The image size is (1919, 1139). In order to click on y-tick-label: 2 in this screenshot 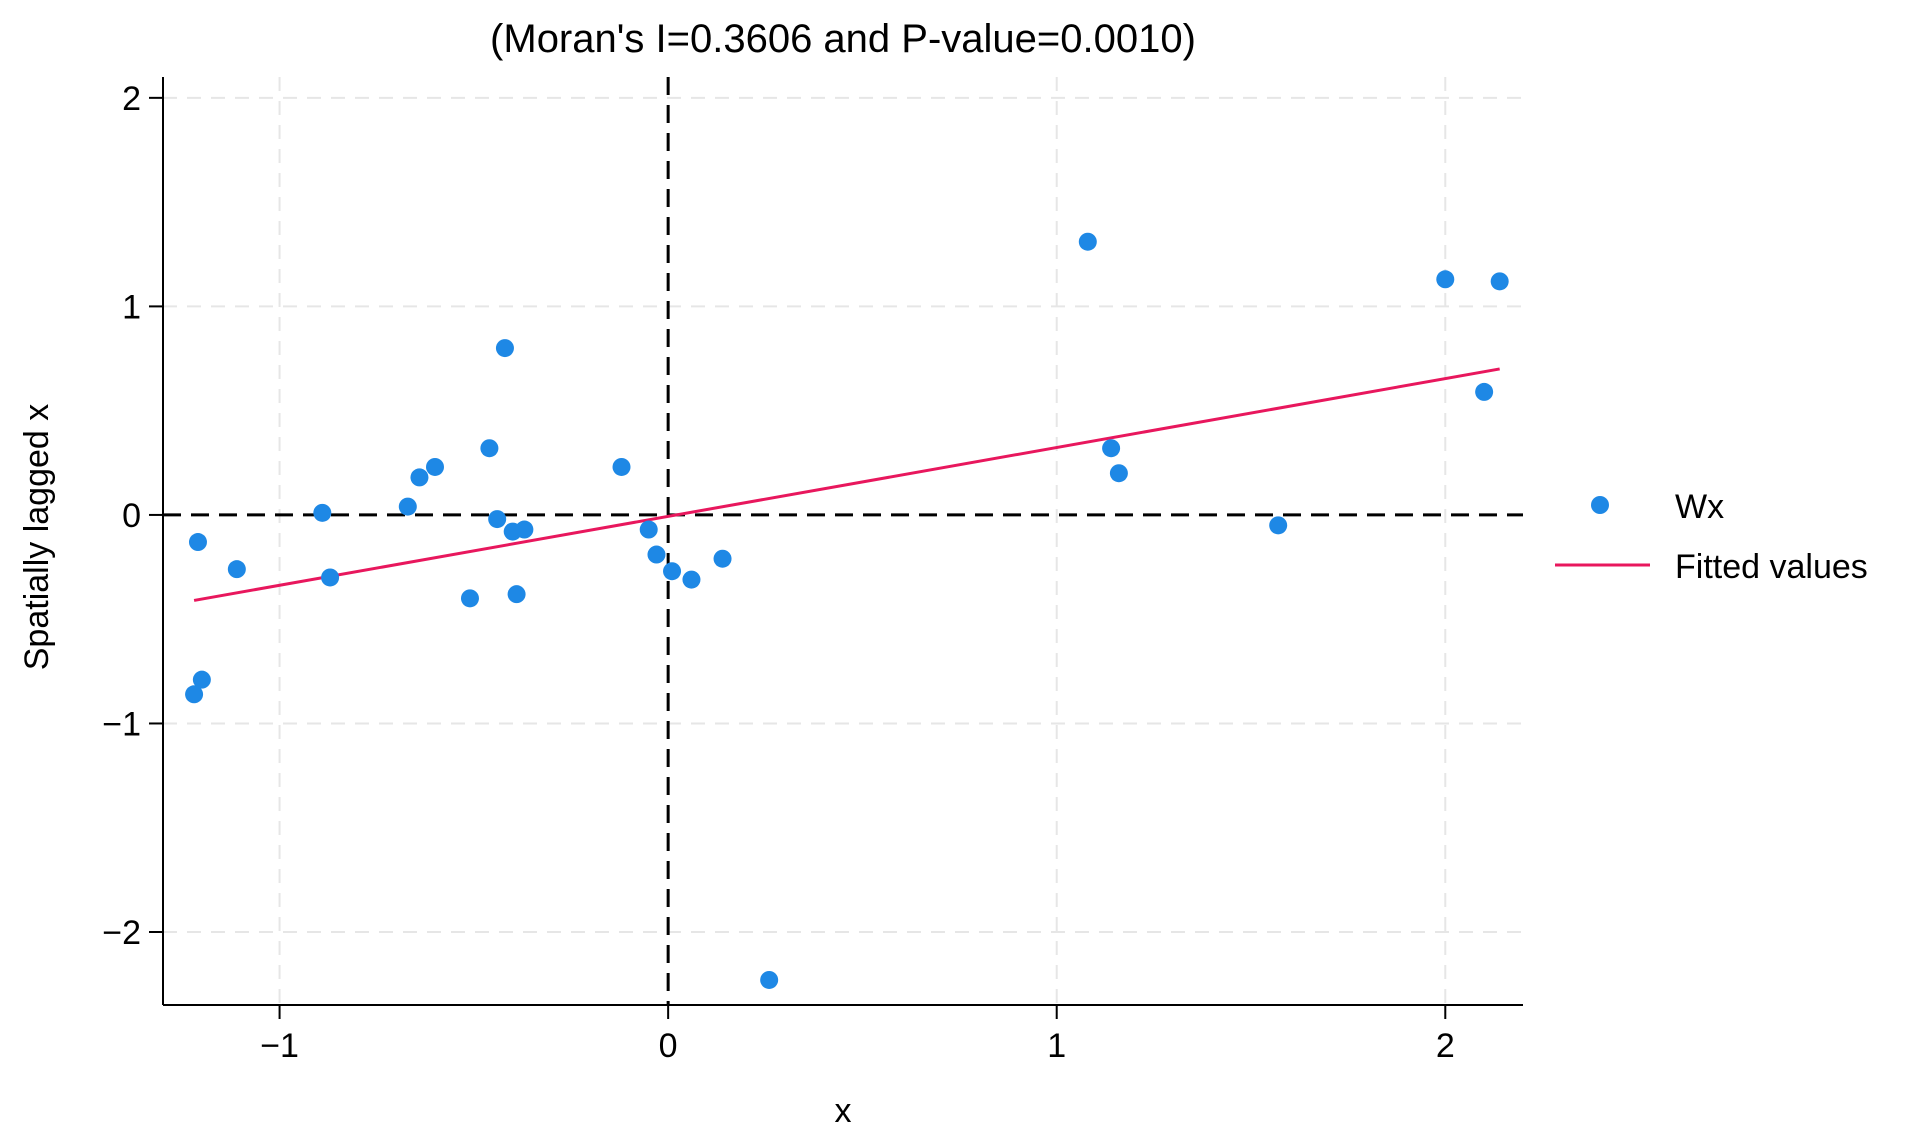, I will do `click(131, 99)`.